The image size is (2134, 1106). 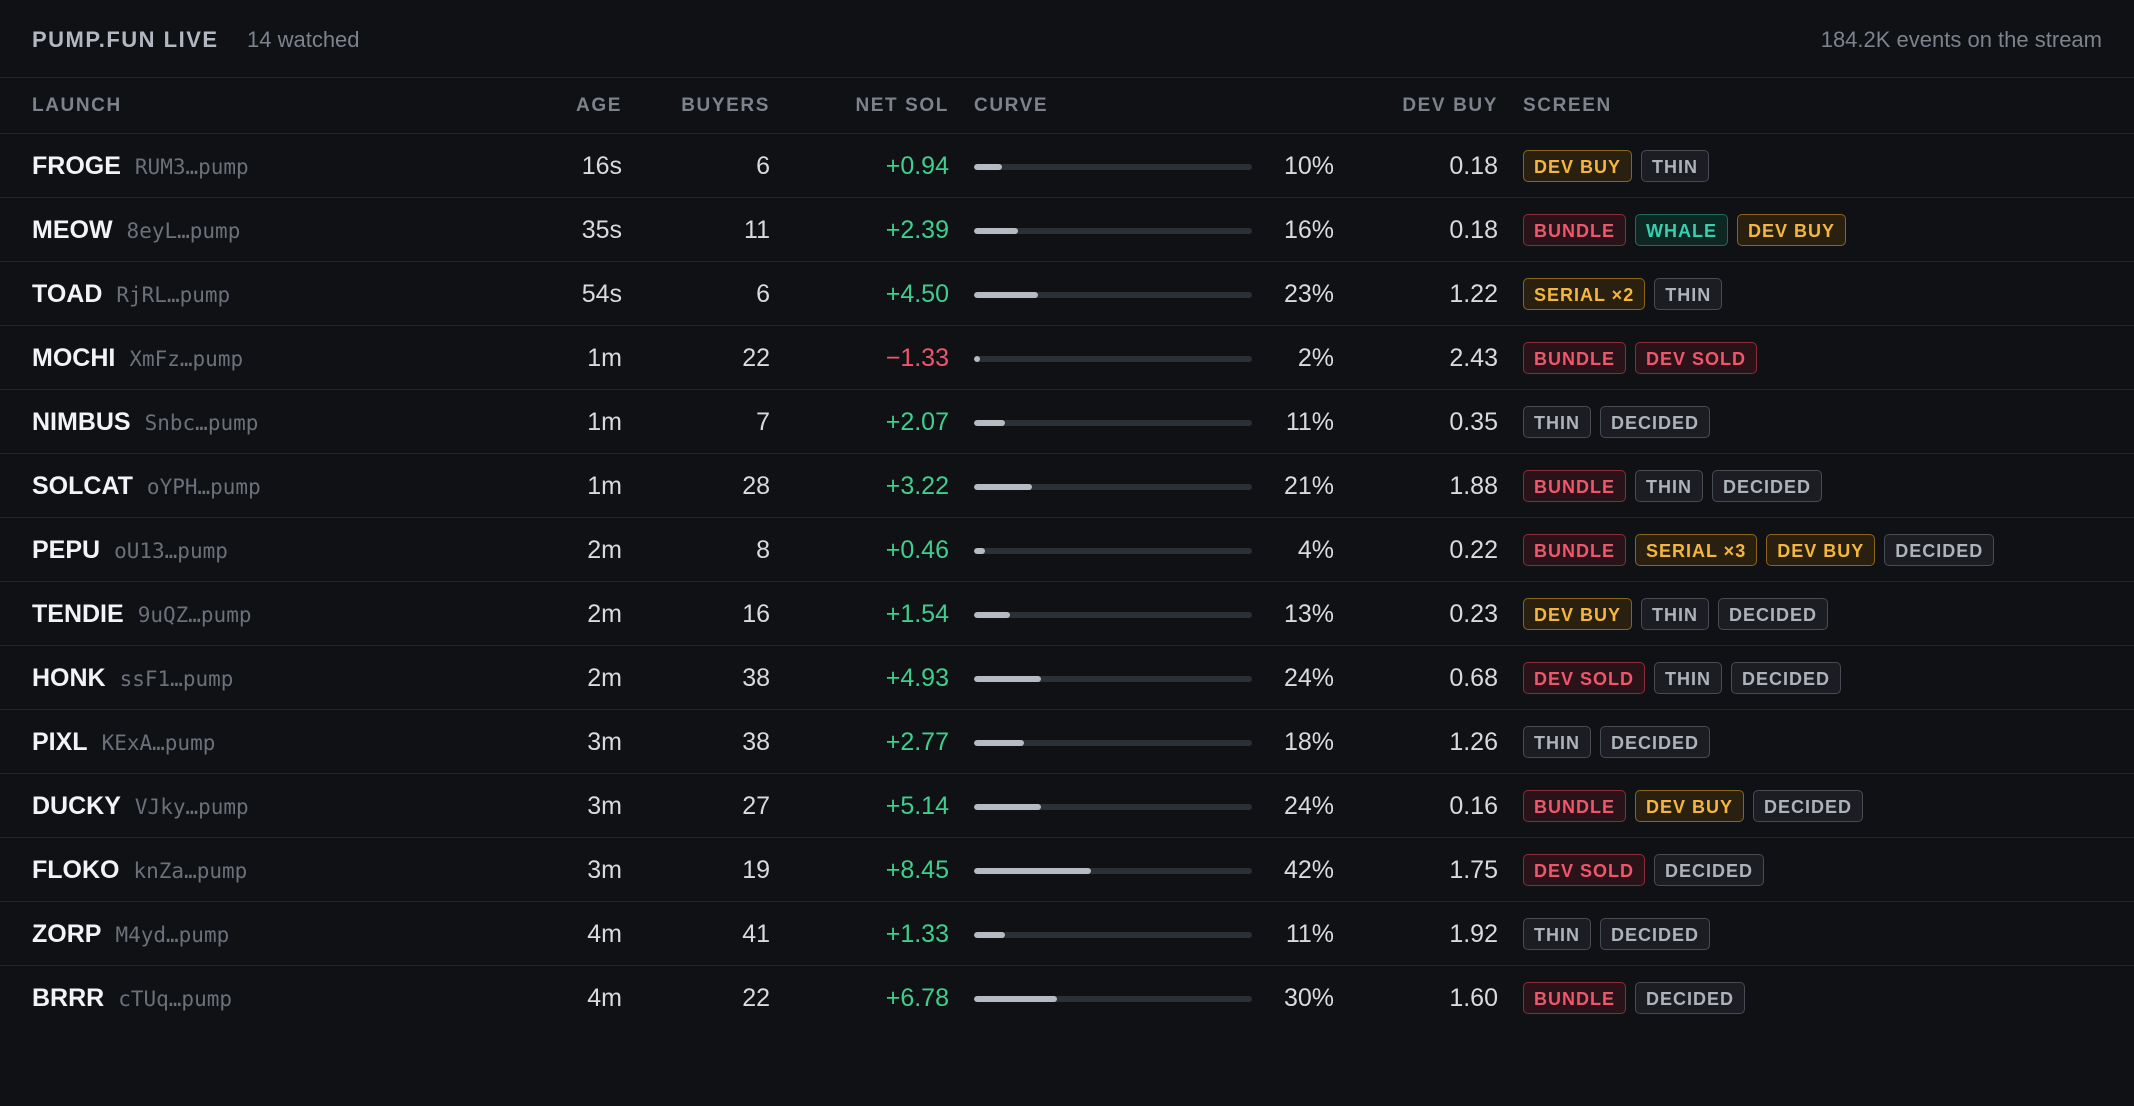 What do you see at coordinates (203, 487) in the screenshot?
I see `token-address: oYPH…pump` at bounding box center [203, 487].